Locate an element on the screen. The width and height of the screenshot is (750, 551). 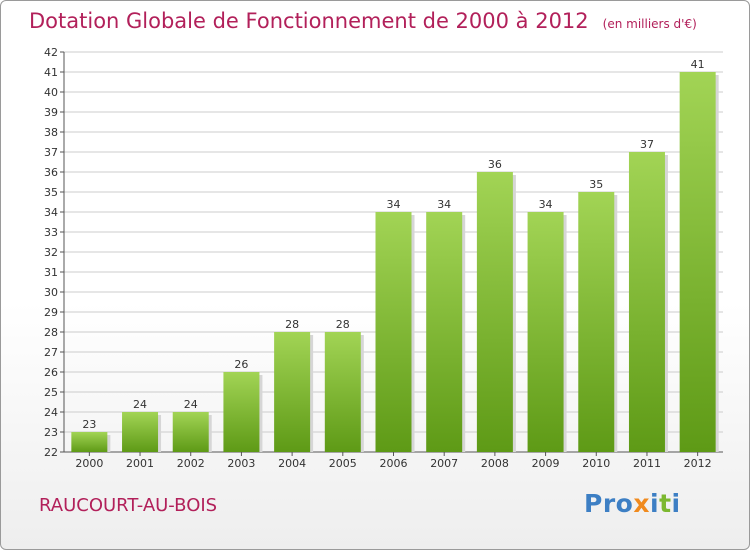
data-label: 26 is located at coordinates (241, 364).